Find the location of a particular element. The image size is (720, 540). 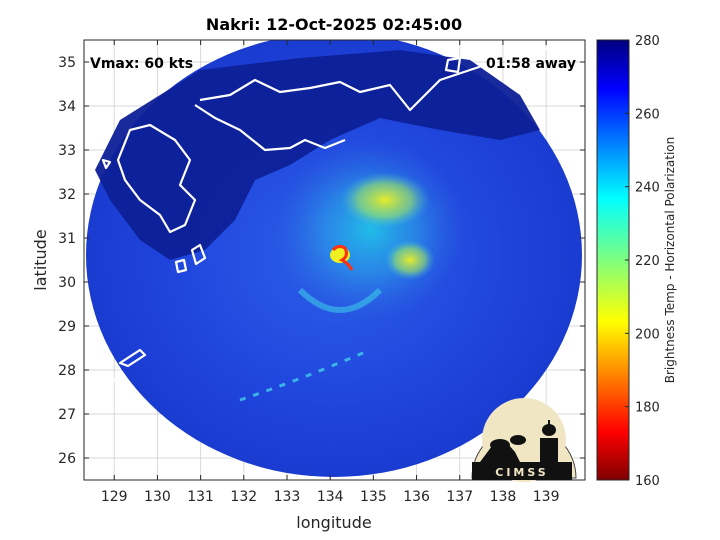

x-tick-label: 134 is located at coordinates (330, 497).